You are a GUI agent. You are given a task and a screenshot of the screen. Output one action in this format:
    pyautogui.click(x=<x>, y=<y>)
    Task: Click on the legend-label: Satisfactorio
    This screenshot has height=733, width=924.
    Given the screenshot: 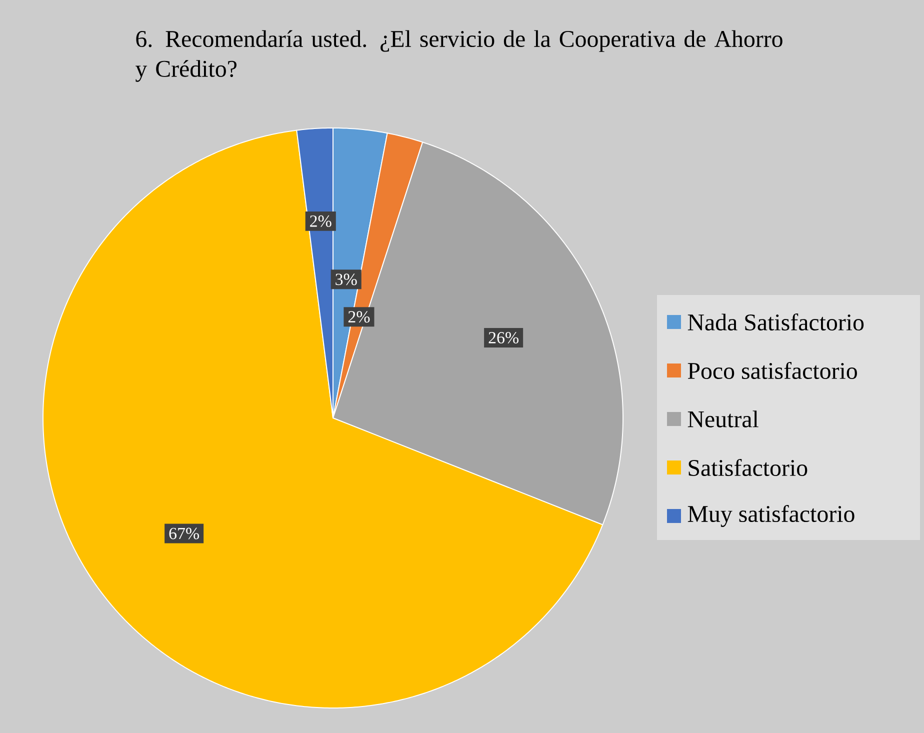 What is the action you would take?
    pyautogui.click(x=748, y=467)
    